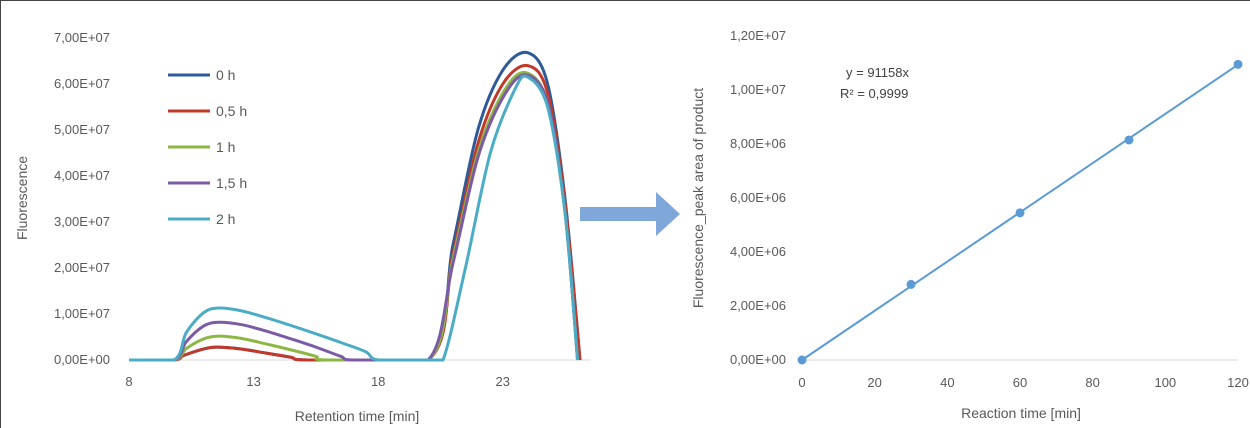  I want to click on right-x-axis-title: Reaction time [min], so click(1021, 413).